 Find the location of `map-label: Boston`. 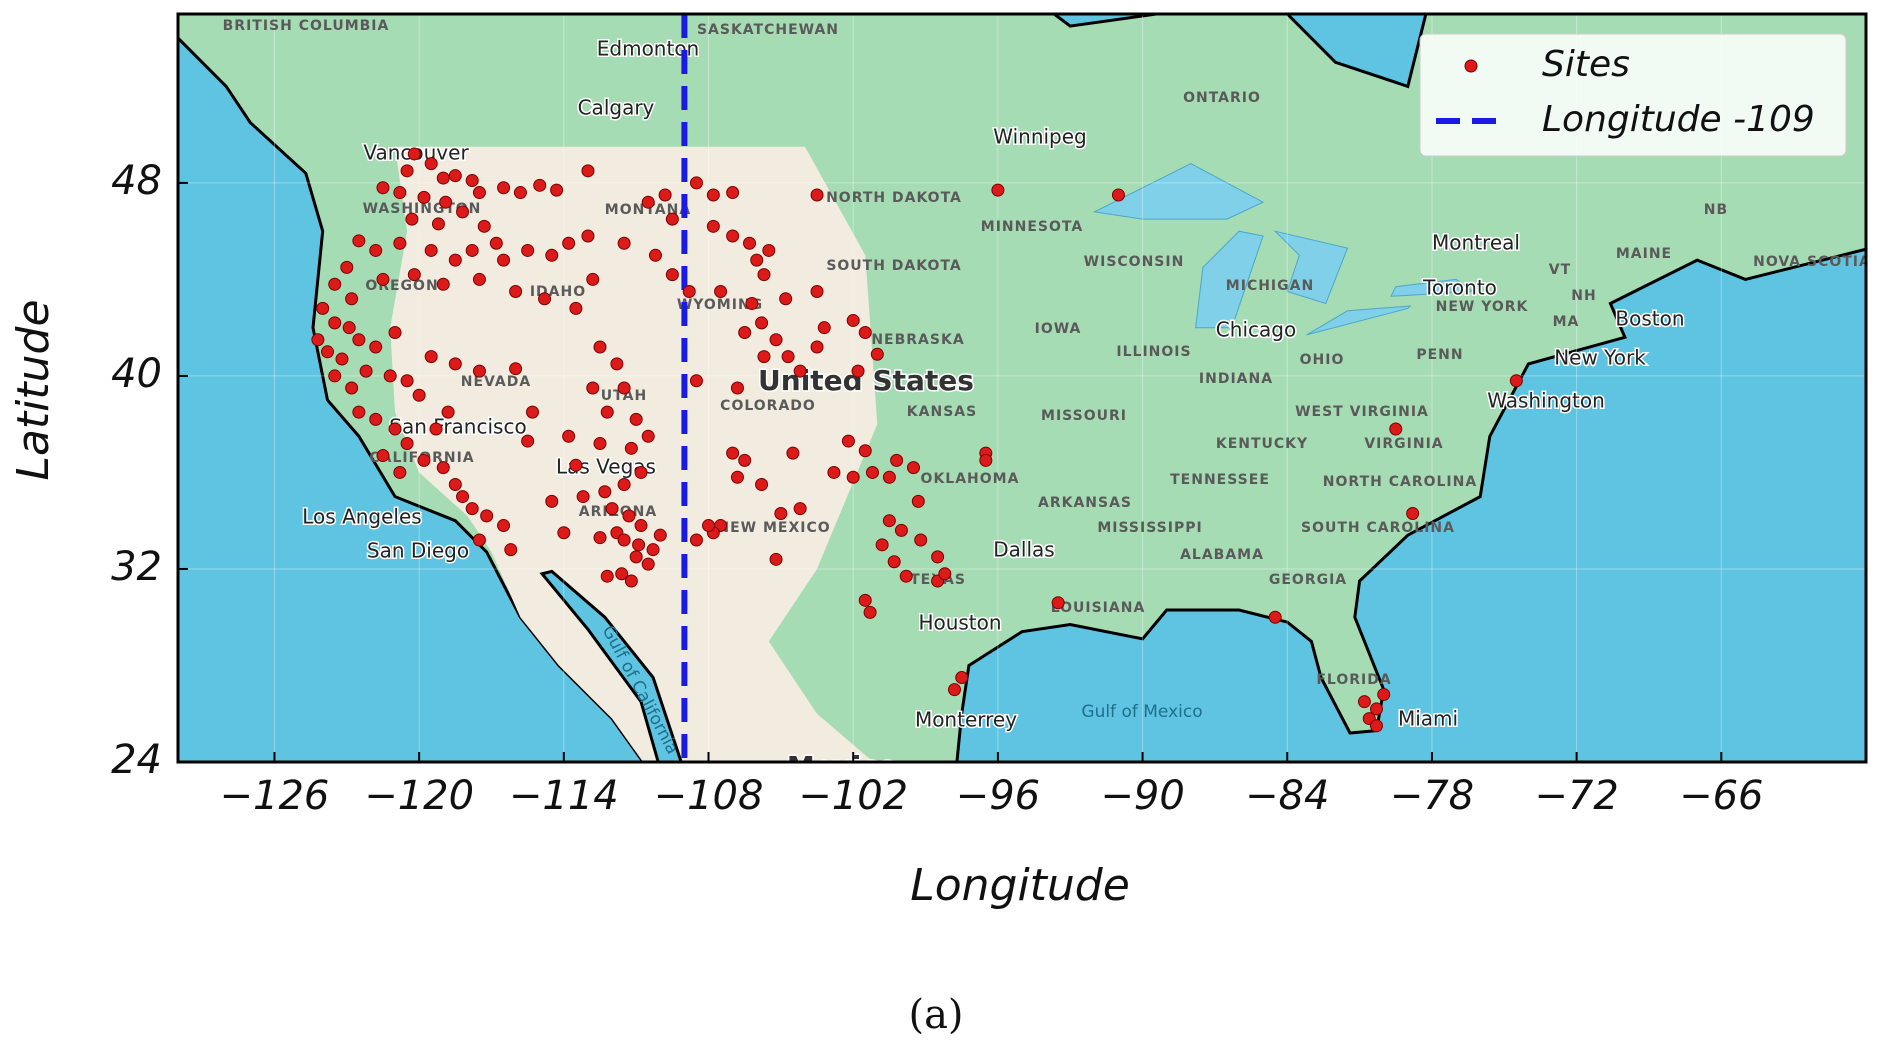

map-label: Boston is located at coordinates (1649, 319).